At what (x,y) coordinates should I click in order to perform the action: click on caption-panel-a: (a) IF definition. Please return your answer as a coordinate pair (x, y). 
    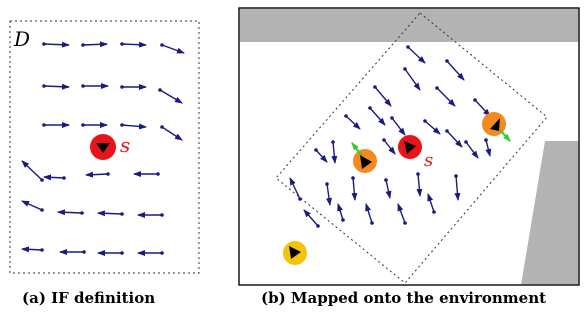
    Looking at the image, I should click on (89, 298).